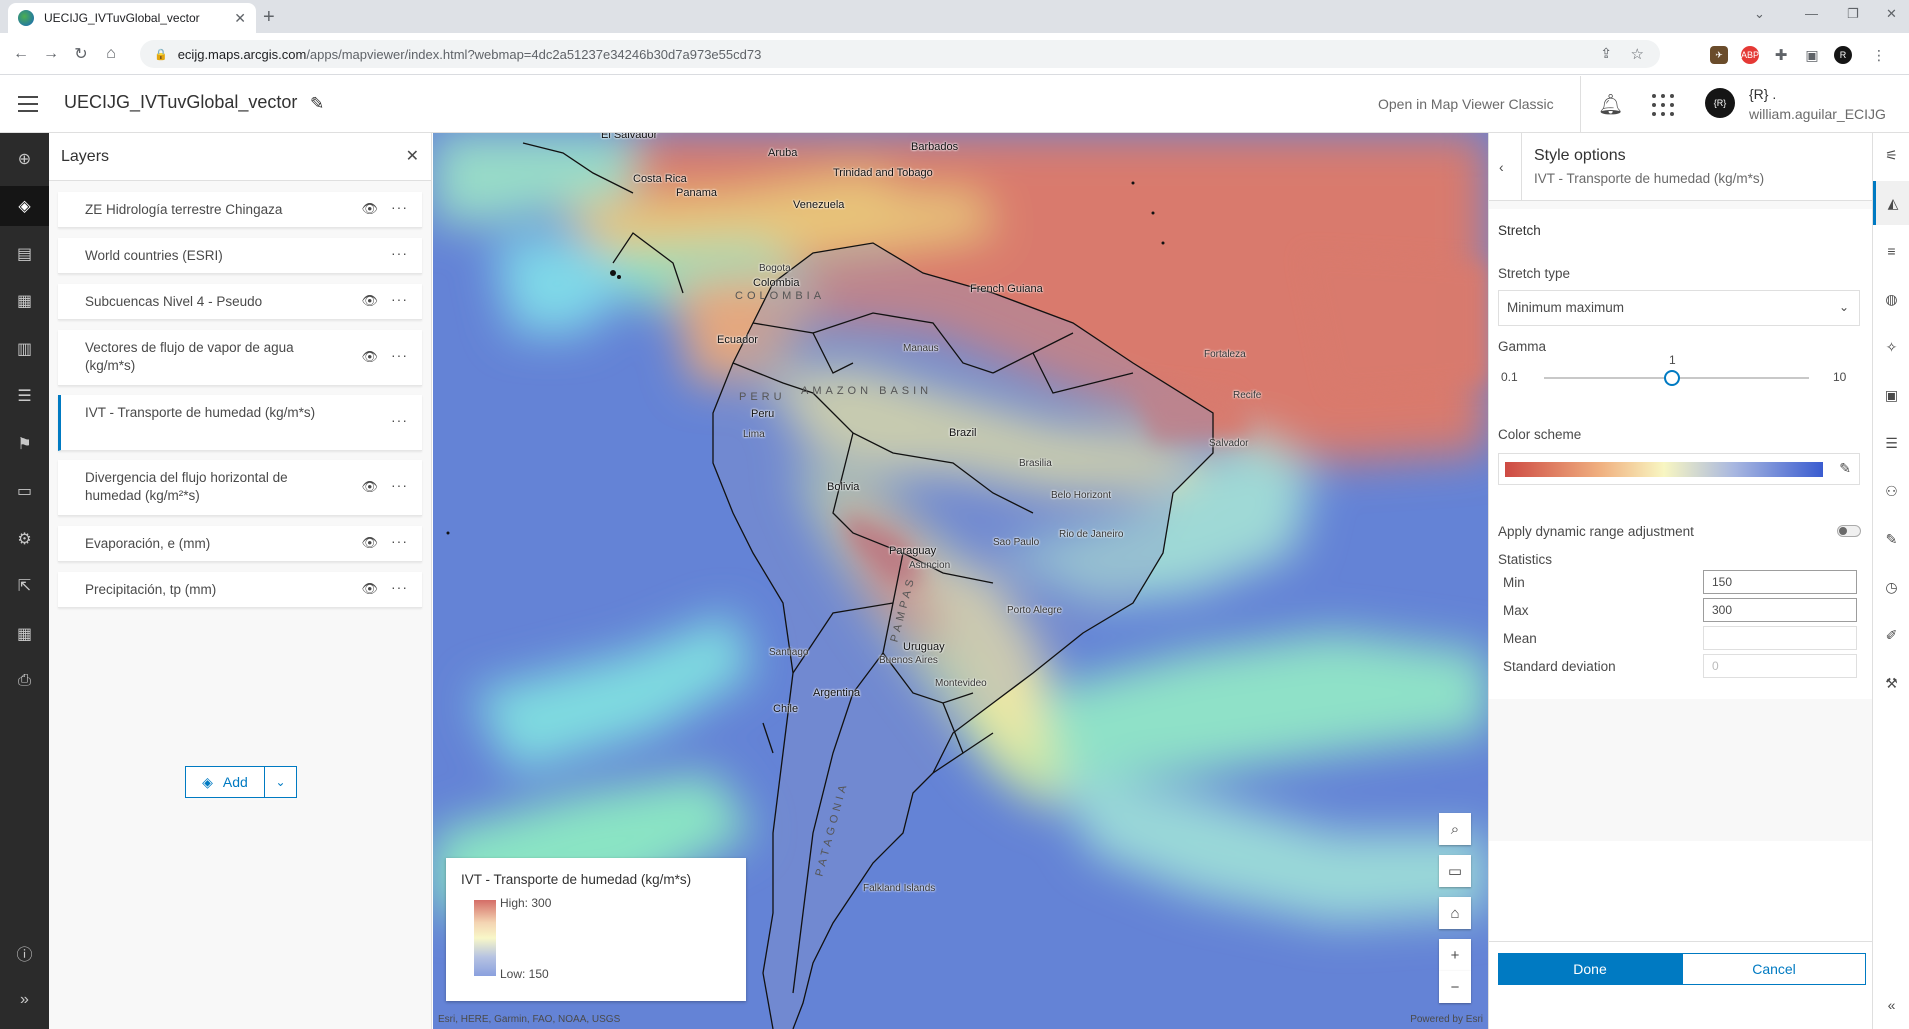 The height and width of the screenshot is (1029, 1909). I want to click on charts-icon: ▥, so click(24, 349).